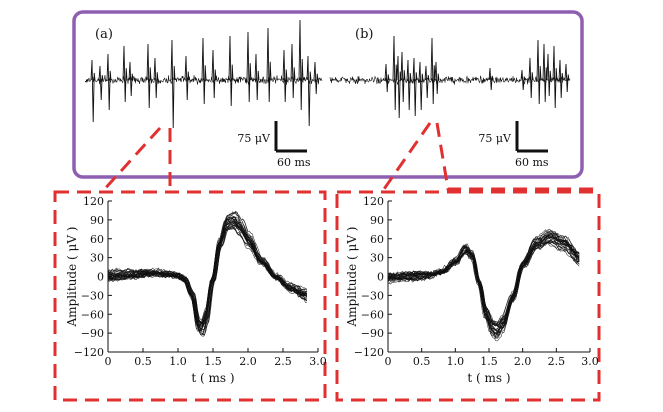 Image resolution: width=663 pixels, height=412 pixels. I want to click on callout-connector-b-right, so click(516, 156).